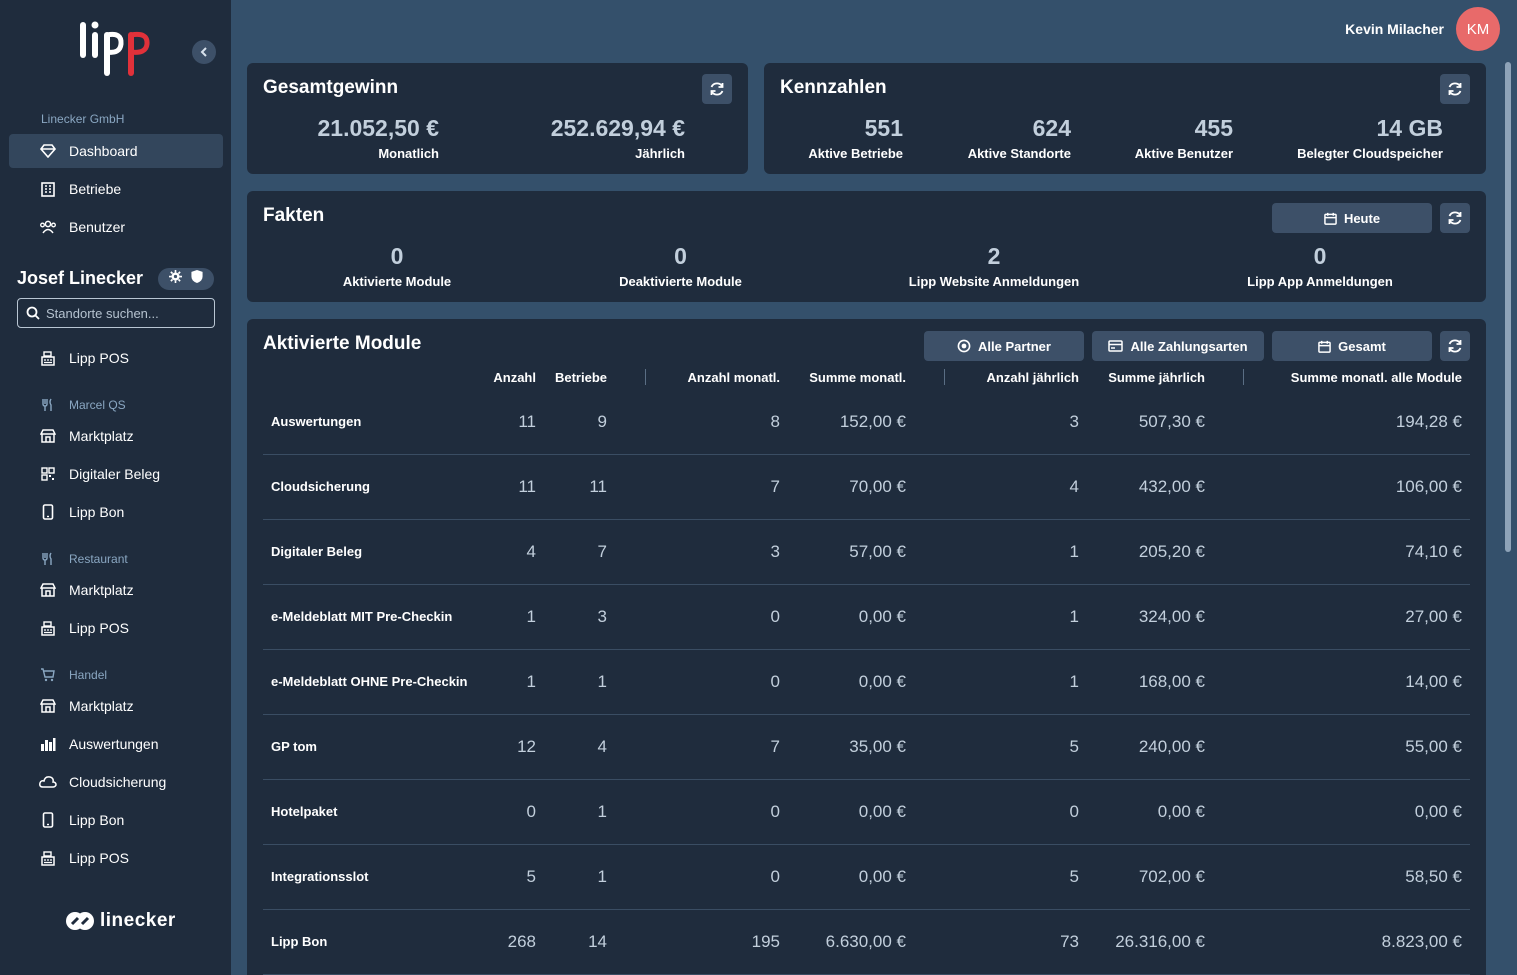  Describe the element at coordinates (342, 343) in the screenshot. I see `card-title: Aktivierte Module` at that location.